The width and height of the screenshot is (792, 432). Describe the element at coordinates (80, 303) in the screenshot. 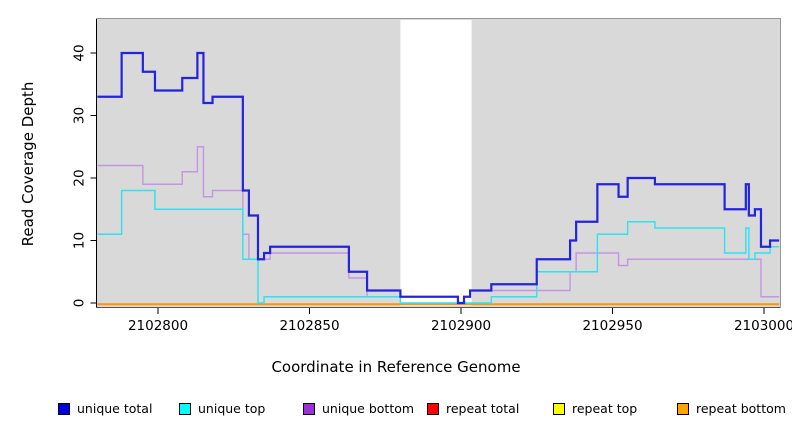

I see `y-tick-label: 0` at that location.